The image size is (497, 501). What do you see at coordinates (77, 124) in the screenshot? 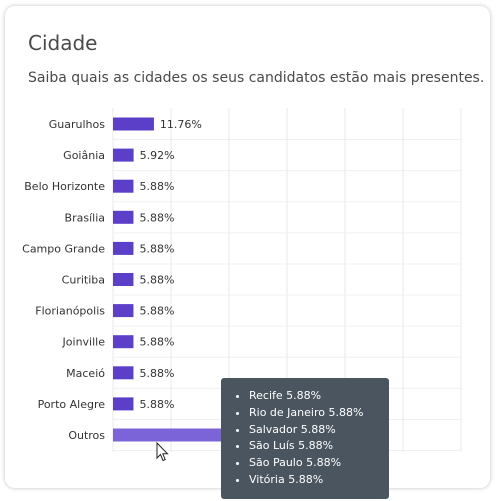
I see `category-label: Guarulhos` at bounding box center [77, 124].